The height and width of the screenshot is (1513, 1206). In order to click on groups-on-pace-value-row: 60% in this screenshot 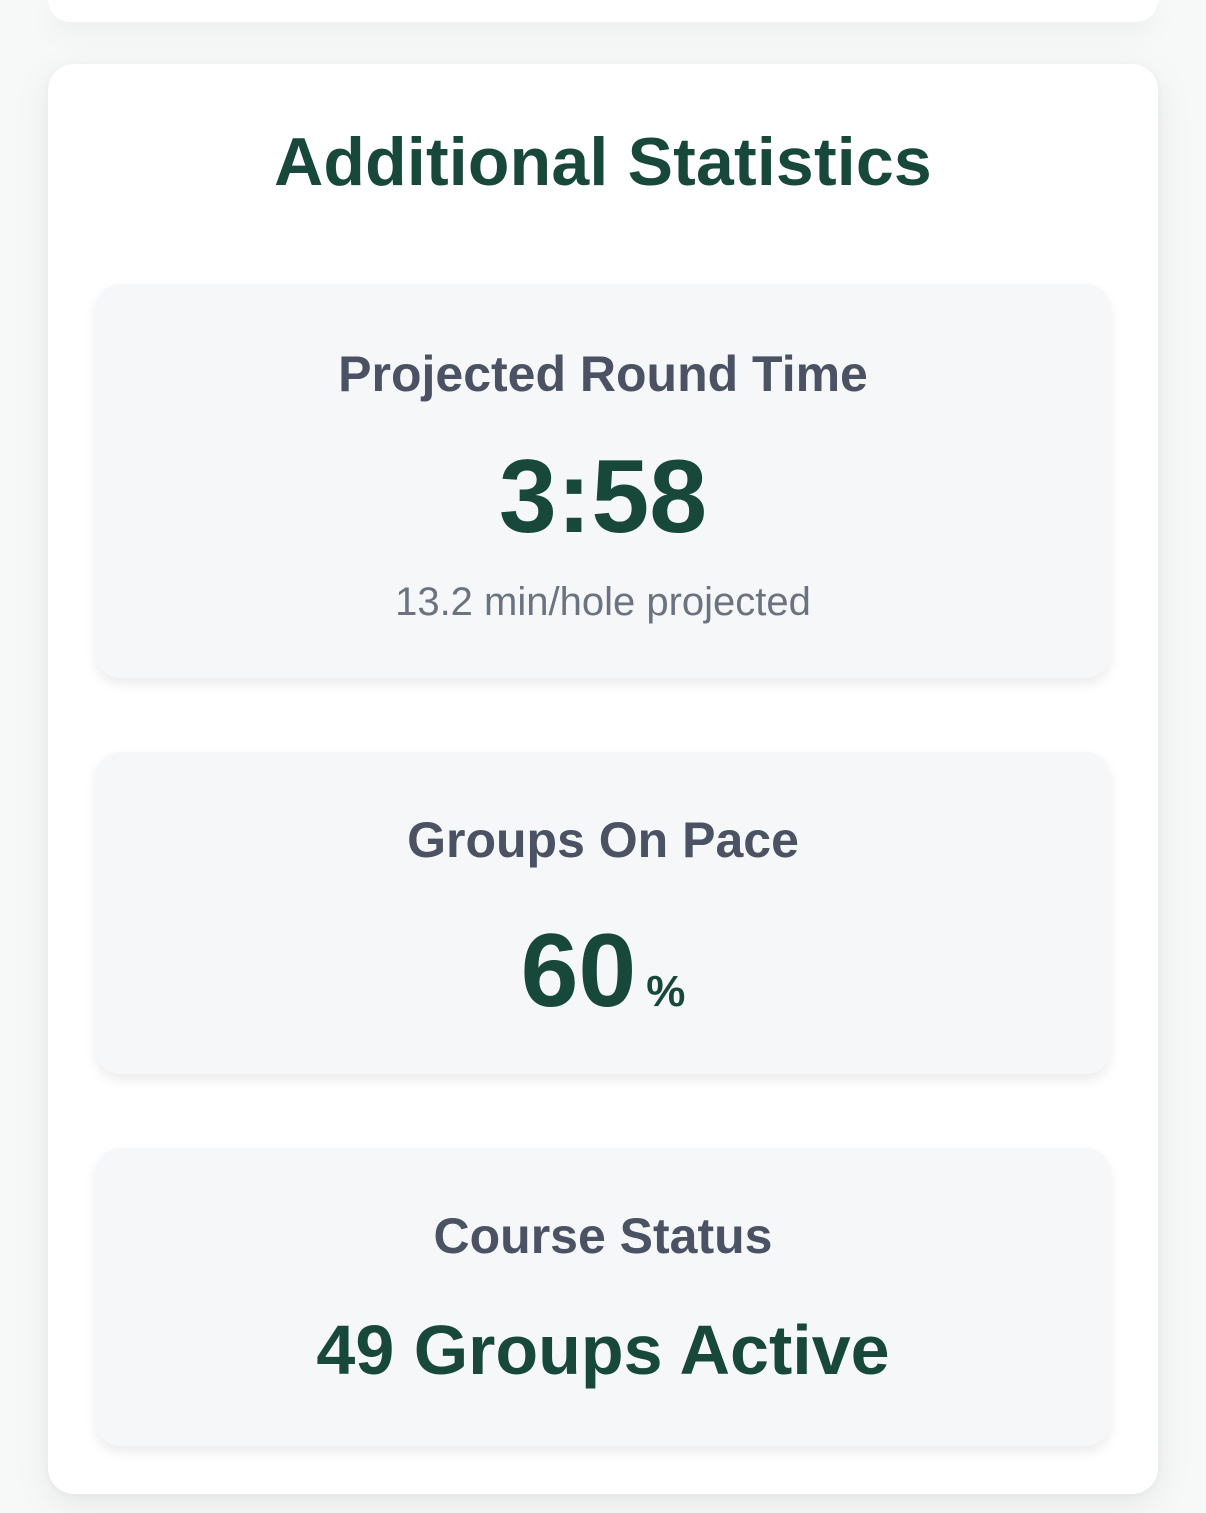, I will do `click(603, 981)`.